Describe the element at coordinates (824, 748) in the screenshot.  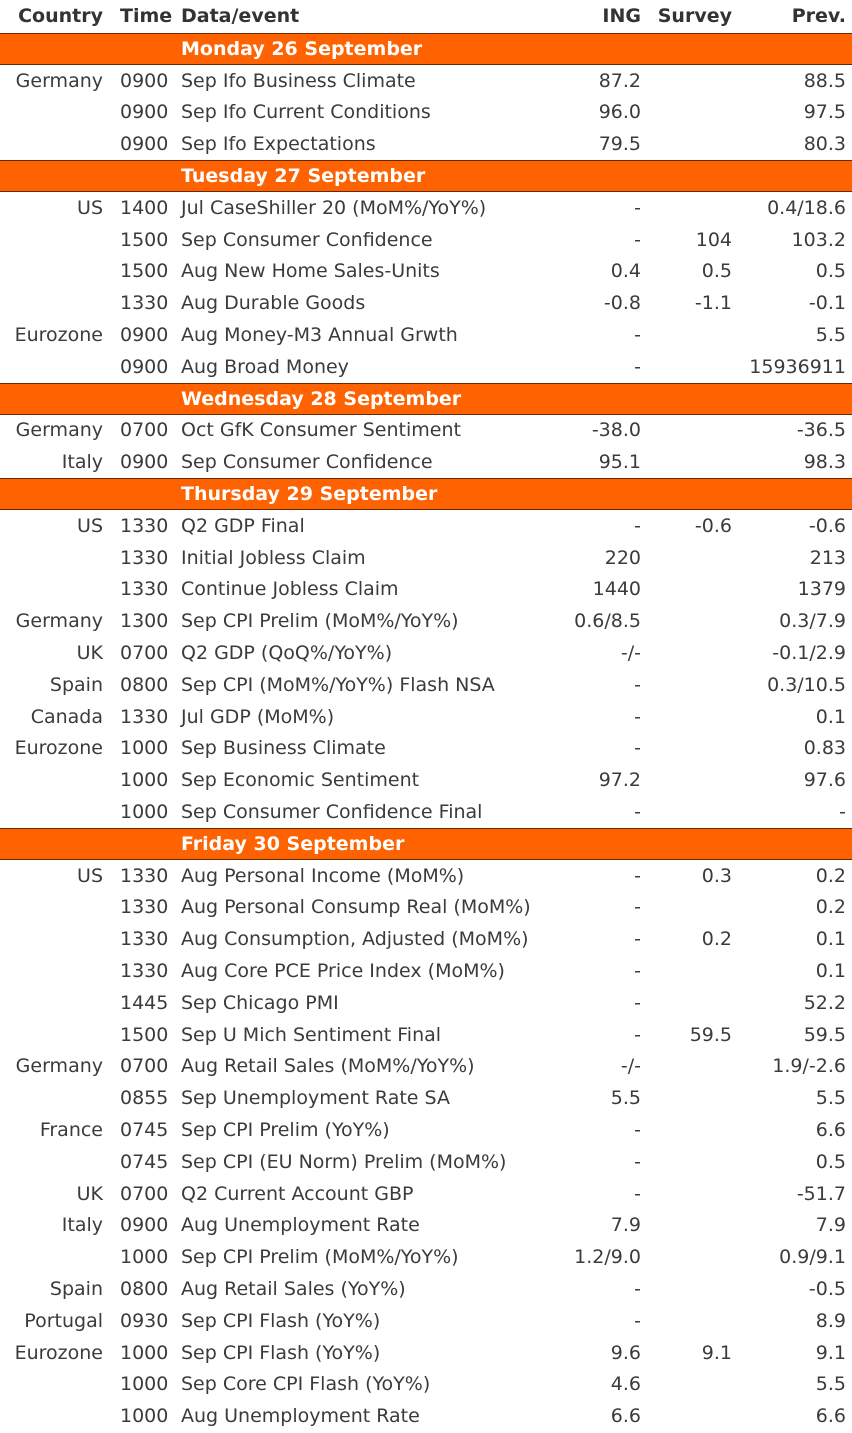
I see `previous-cell: 0.83` at that location.